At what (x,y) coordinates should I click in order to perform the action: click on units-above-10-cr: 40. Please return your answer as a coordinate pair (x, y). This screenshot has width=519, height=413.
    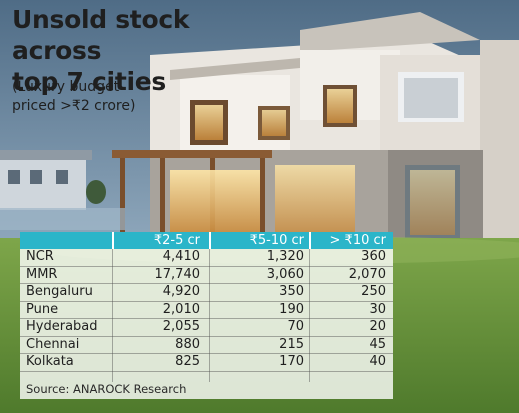
    Looking at the image, I should click on (377, 361).